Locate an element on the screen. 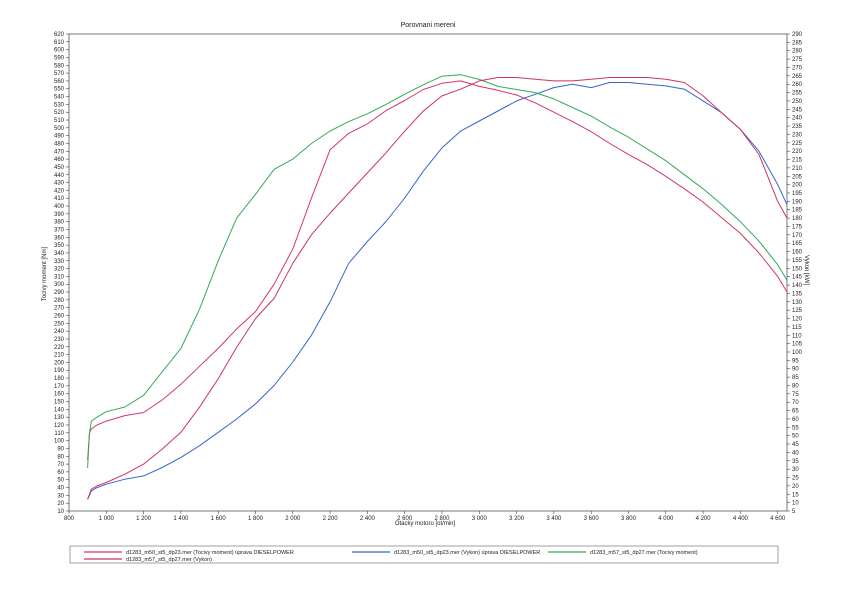 The width and height of the screenshot is (850, 606). y-tick-label: 190 is located at coordinates (59, 371).